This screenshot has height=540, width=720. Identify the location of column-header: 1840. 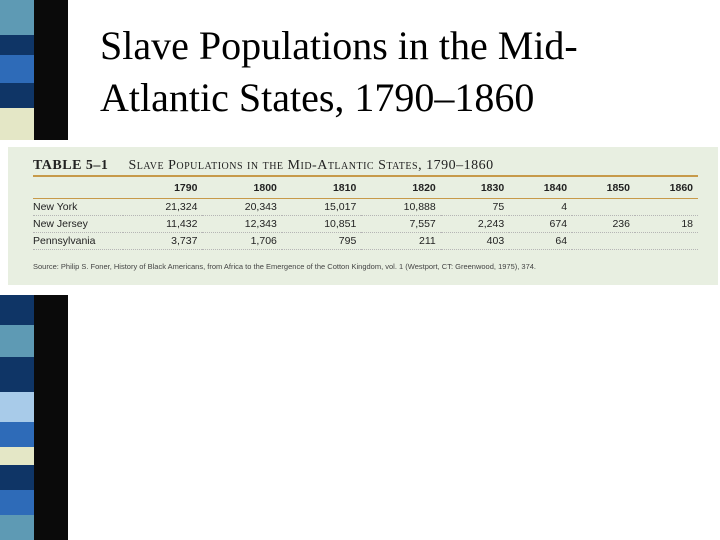
(541, 188).